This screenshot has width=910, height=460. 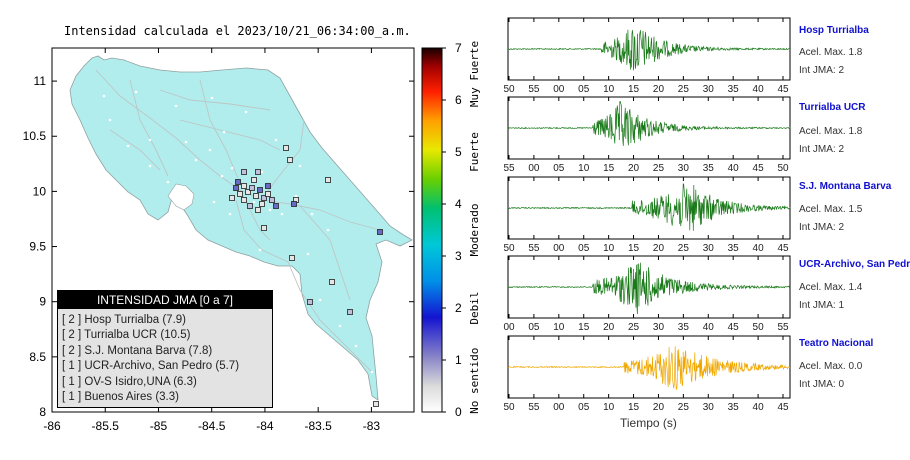 What do you see at coordinates (822, 149) in the screenshot?
I see `trace-jma-label: Int JMA: 2` at bounding box center [822, 149].